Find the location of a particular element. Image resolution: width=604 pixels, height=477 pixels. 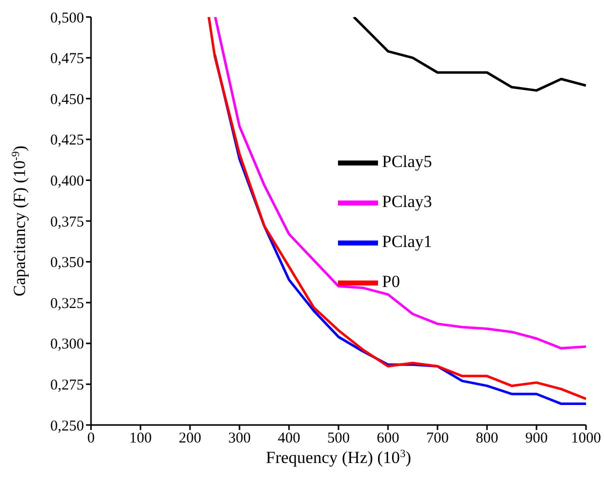

y-tick-label: 0,425 is located at coordinates (67, 140).